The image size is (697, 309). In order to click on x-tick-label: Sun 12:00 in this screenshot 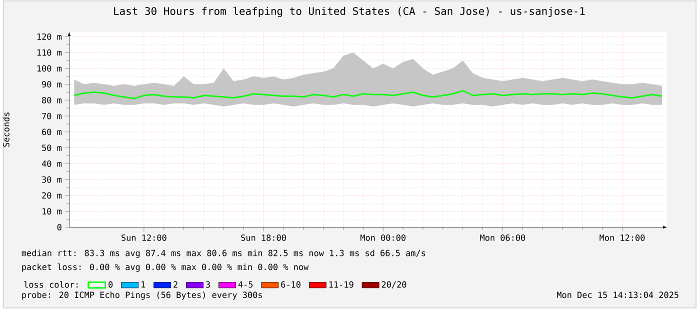, I will do `click(144, 237)`.